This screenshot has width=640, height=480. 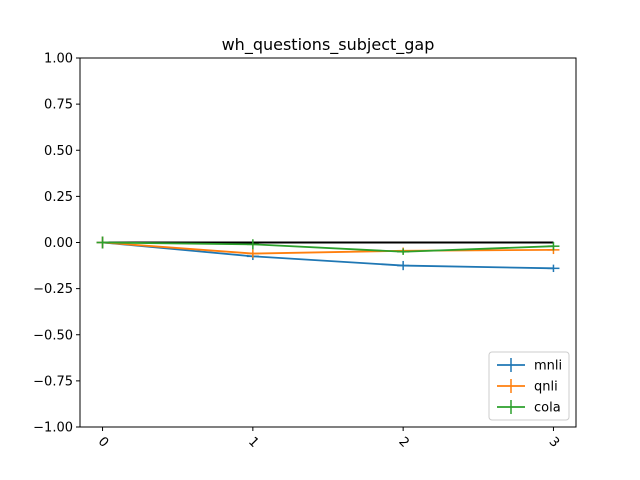 I want to click on y-tick-label: −0.50, so click(x=53, y=335).